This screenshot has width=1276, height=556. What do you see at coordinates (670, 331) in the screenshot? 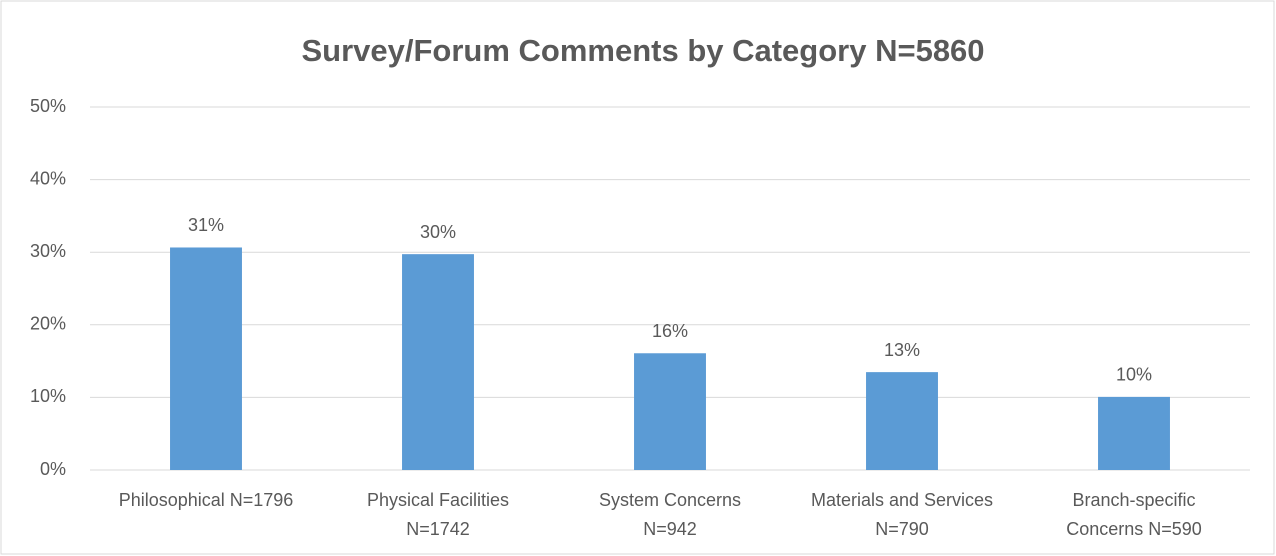
I see `data-label: 16%` at bounding box center [670, 331].